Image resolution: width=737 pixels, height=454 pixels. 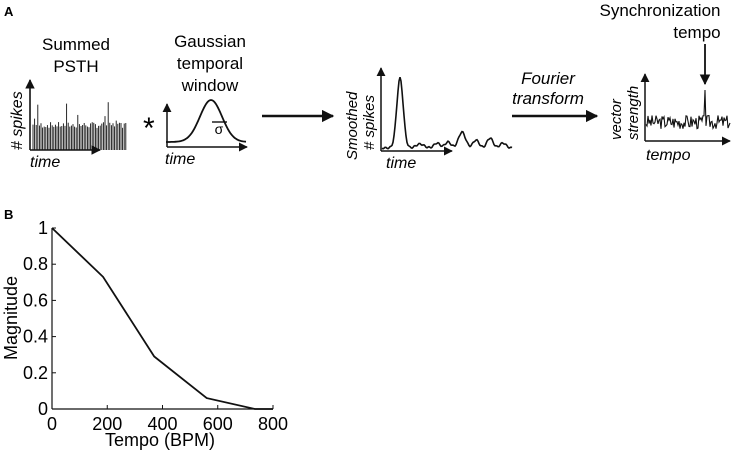 I want to click on gaussian-title-line3: window, so click(x=210, y=85).